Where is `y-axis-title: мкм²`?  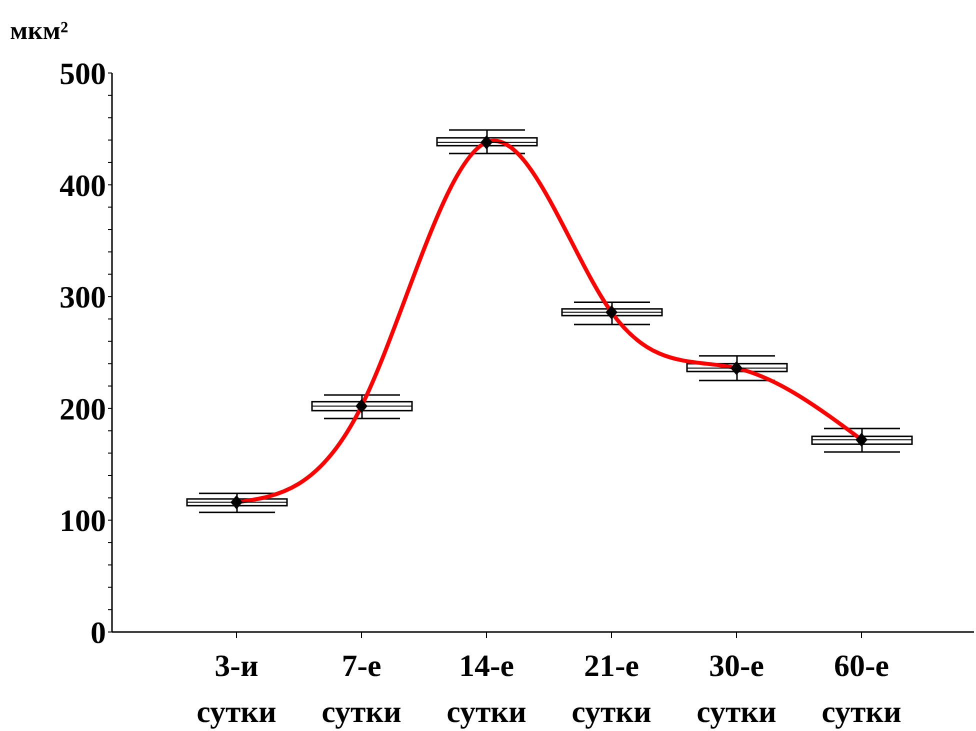 y-axis-title: мкм² is located at coordinates (39, 31).